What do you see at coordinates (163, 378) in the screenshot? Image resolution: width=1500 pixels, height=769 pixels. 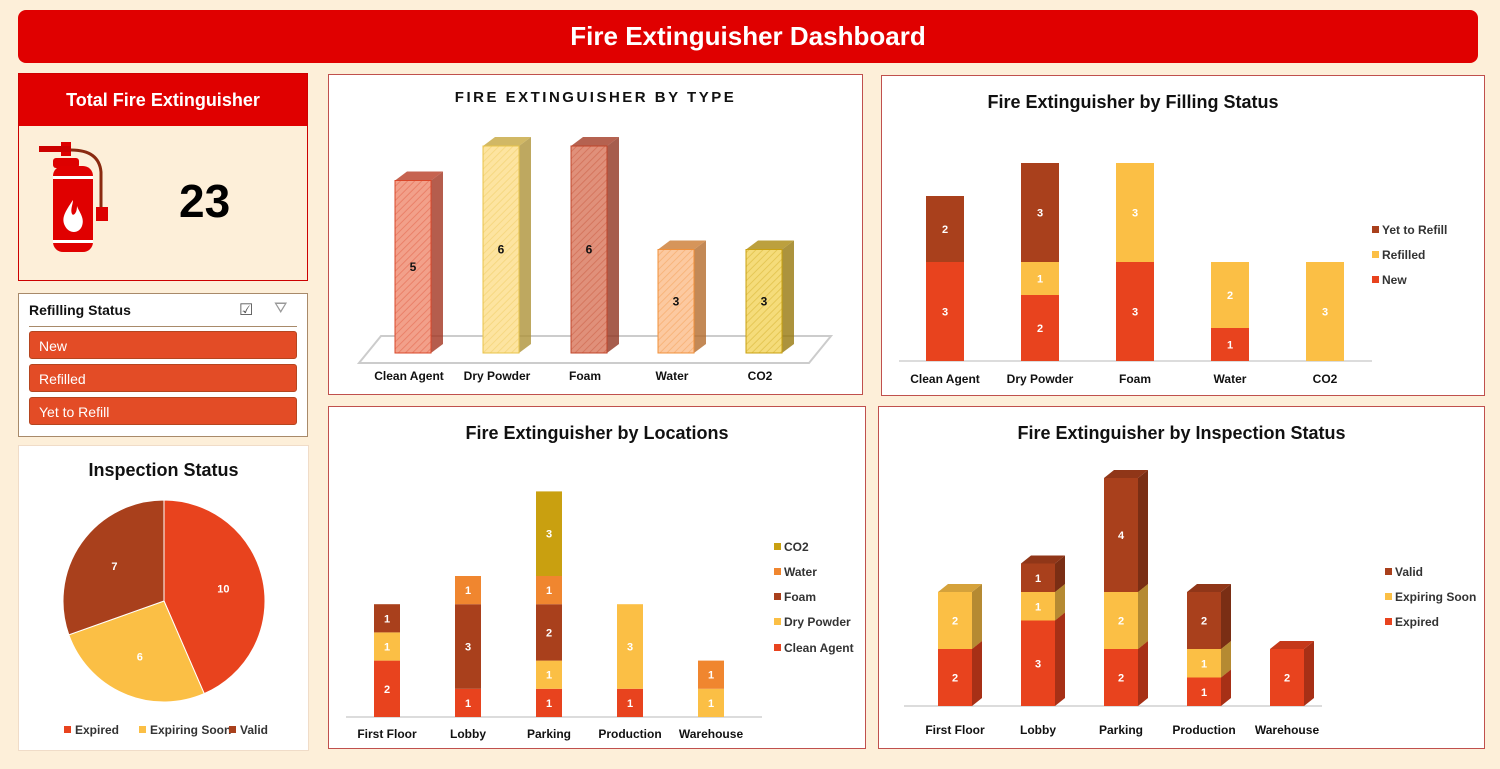 I see `slicer-item-refilled: Refilled` at bounding box center [163, 378].